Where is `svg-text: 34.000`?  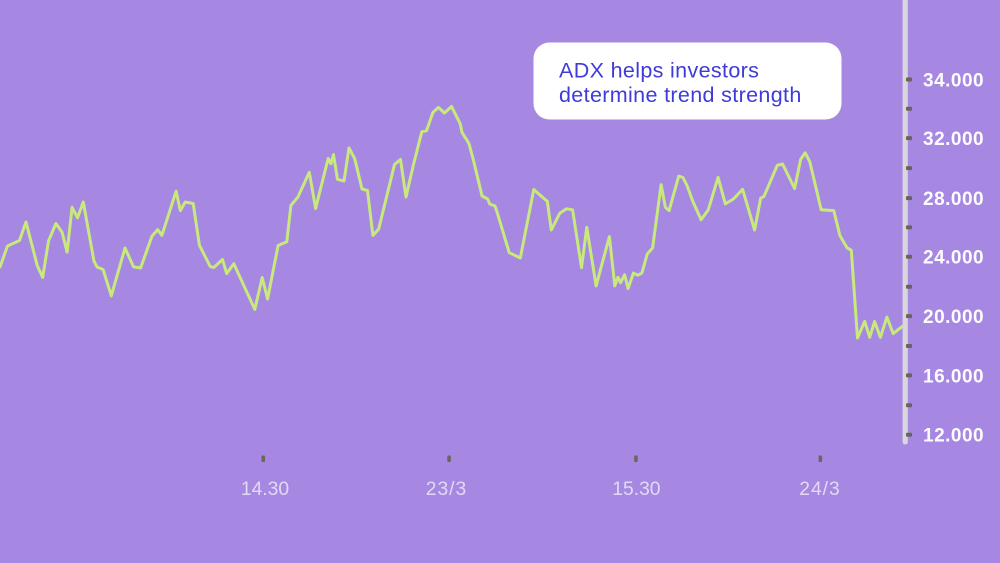
svg-text: 34.000 is located at coordinates (953, 81).